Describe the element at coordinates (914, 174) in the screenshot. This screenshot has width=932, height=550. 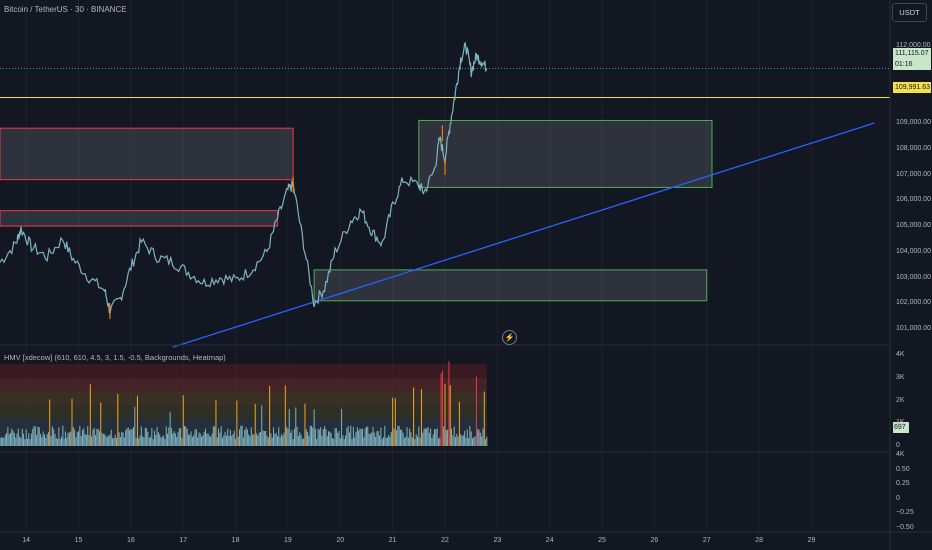
I see `price-tick-label: 107,000.00` at that location.